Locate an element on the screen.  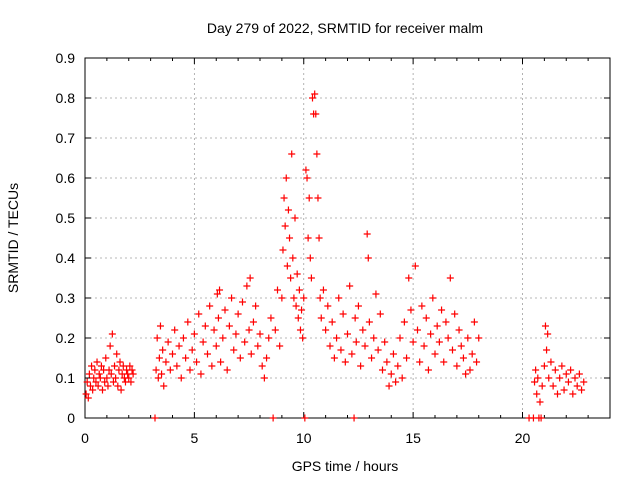
y-tick-label: 0.8 is located at coordinates (66, 98).